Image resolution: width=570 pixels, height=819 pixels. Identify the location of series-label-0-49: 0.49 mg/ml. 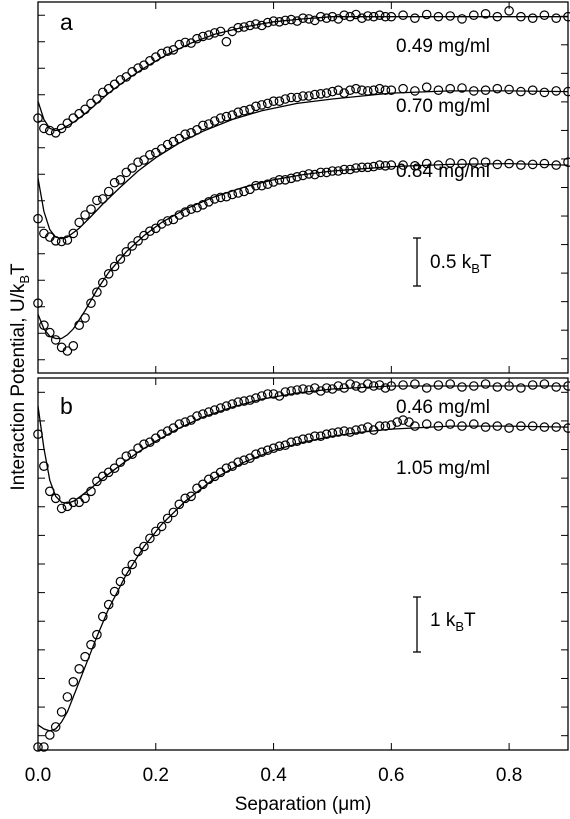
(443, 46).